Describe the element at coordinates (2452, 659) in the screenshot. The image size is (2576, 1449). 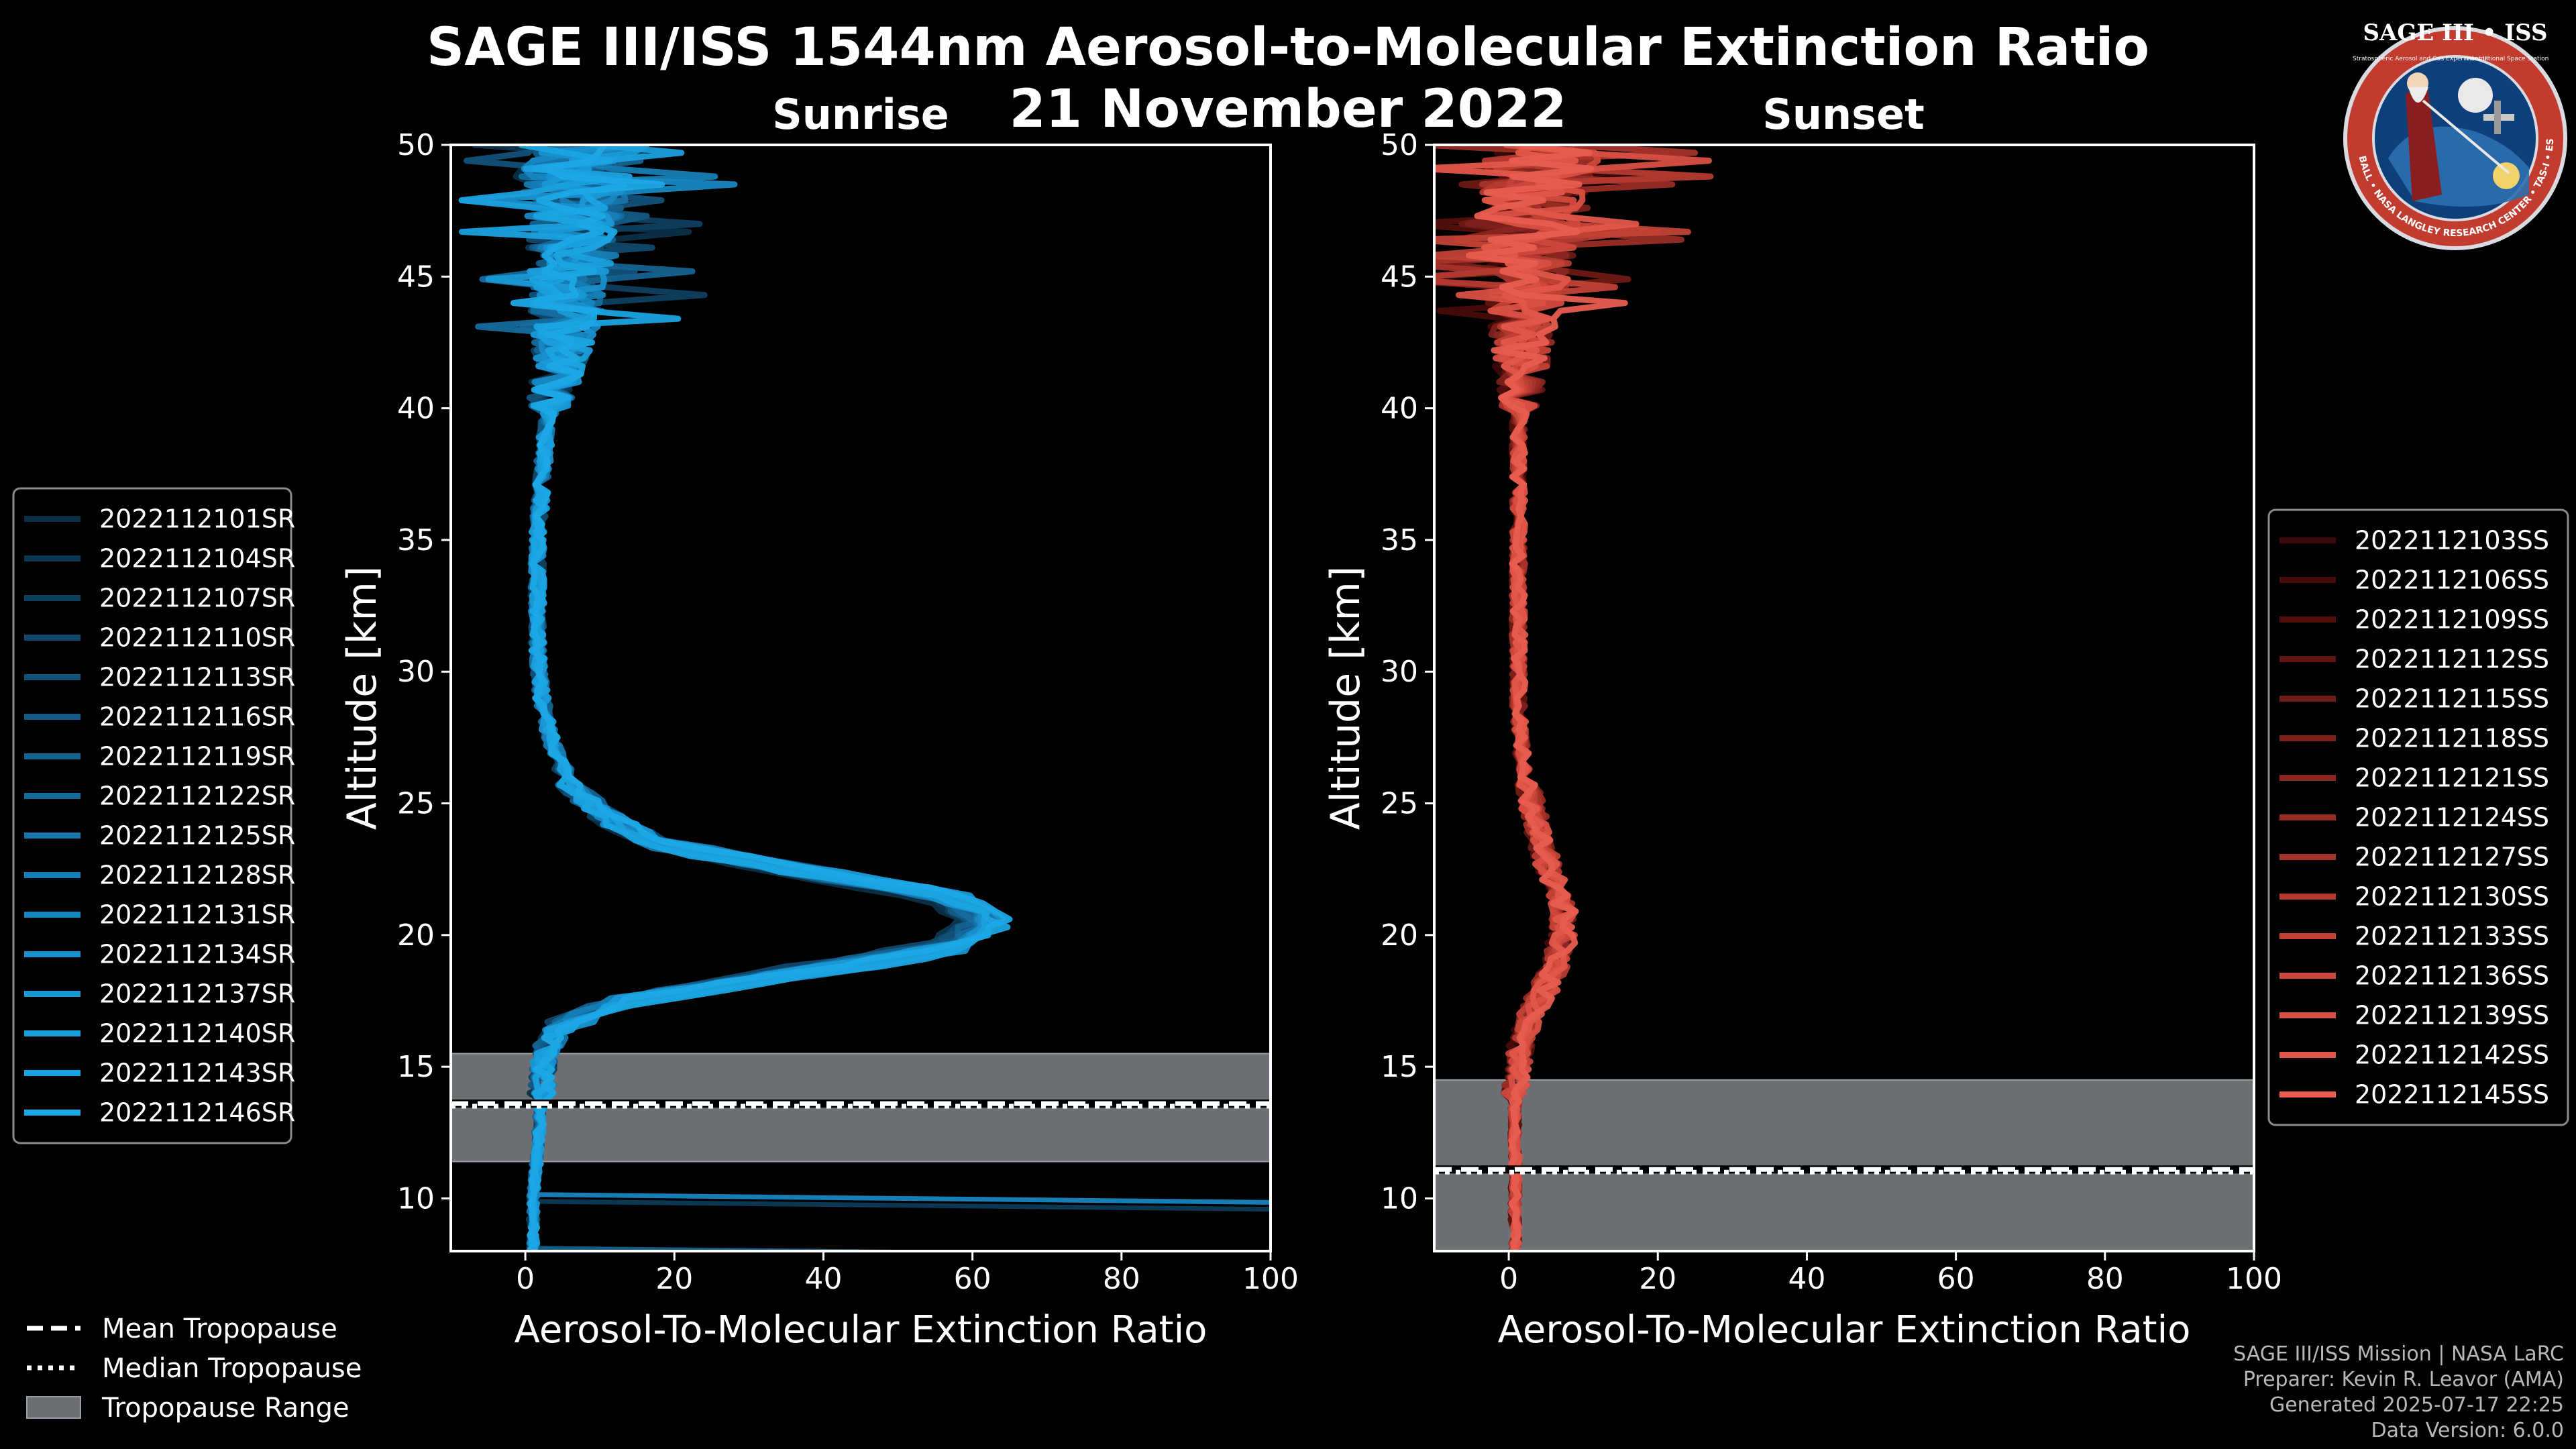
I see `legend-label-2022112112SS: 2022112112SS` at that location.